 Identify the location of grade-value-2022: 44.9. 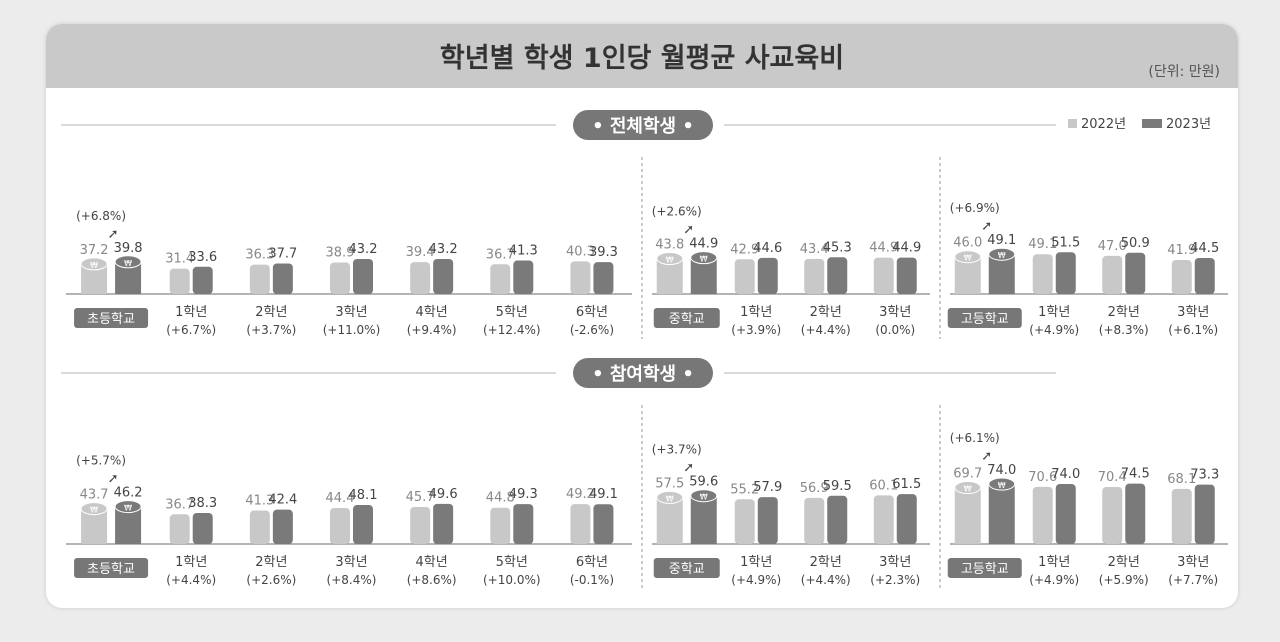
(883, 248).